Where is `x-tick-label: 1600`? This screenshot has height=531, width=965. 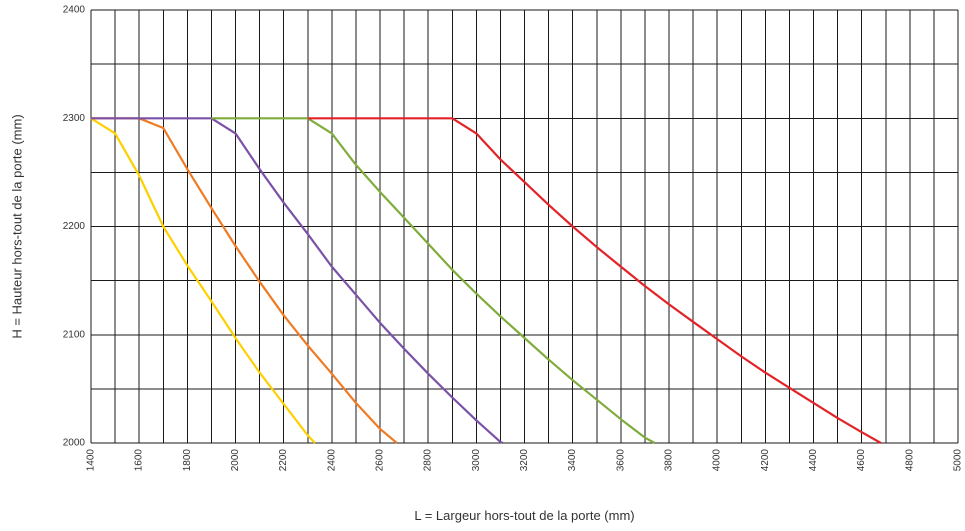 x-tick-label: 1600 is located at coordinates (139, 460).